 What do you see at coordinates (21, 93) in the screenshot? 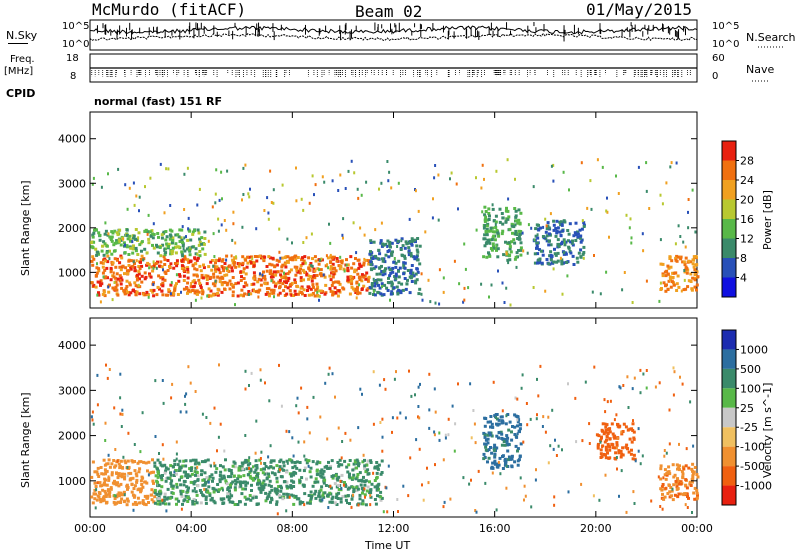
I see `cpid-label: CPID` at bounding box center [21, 93].